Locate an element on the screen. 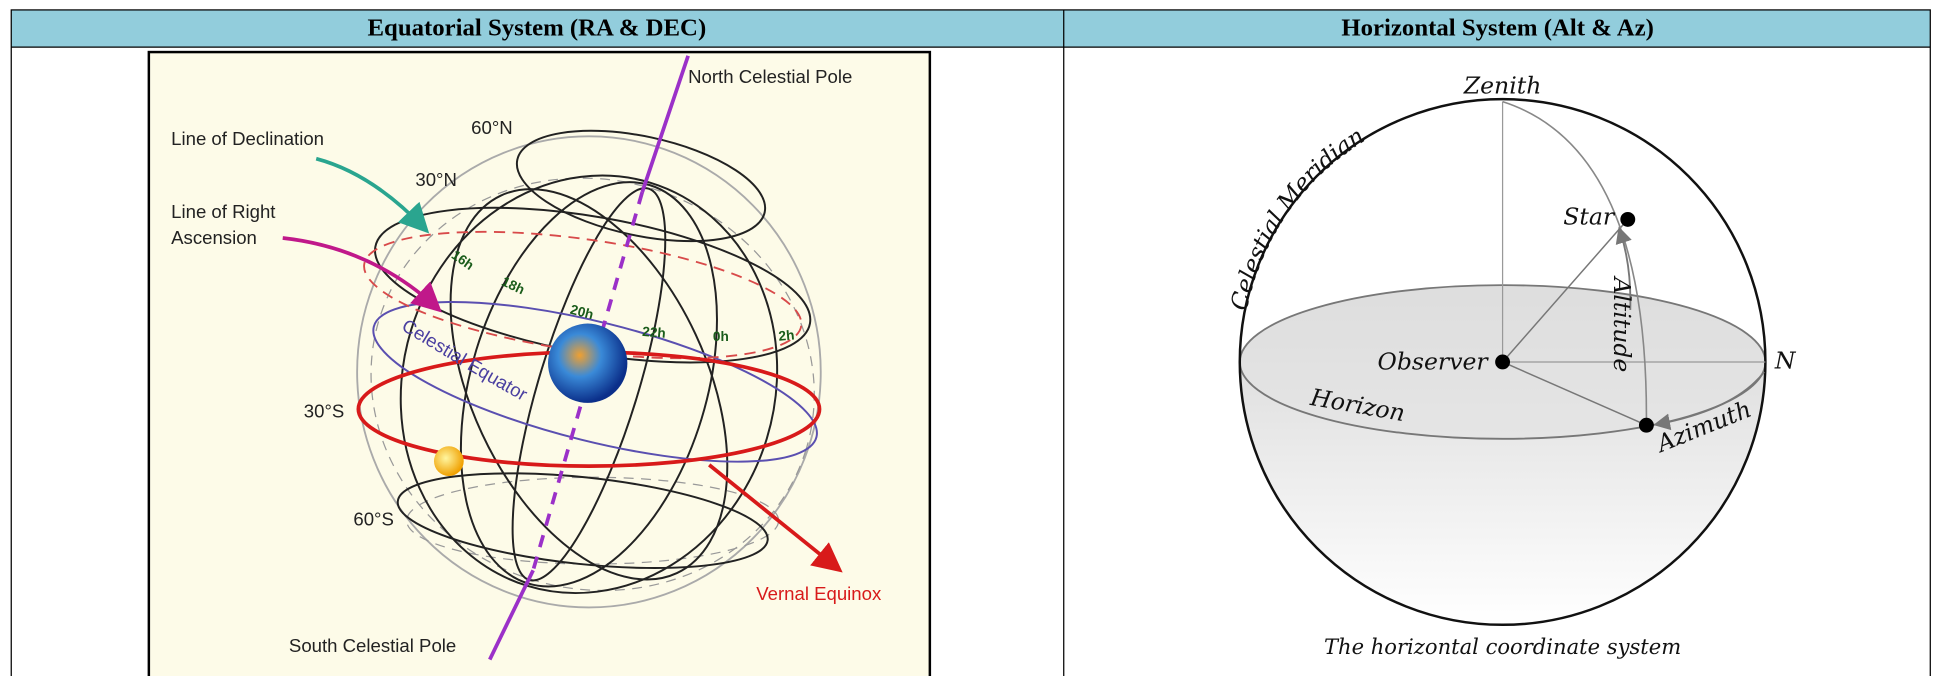  header-row is located at coordinates (971, 28).